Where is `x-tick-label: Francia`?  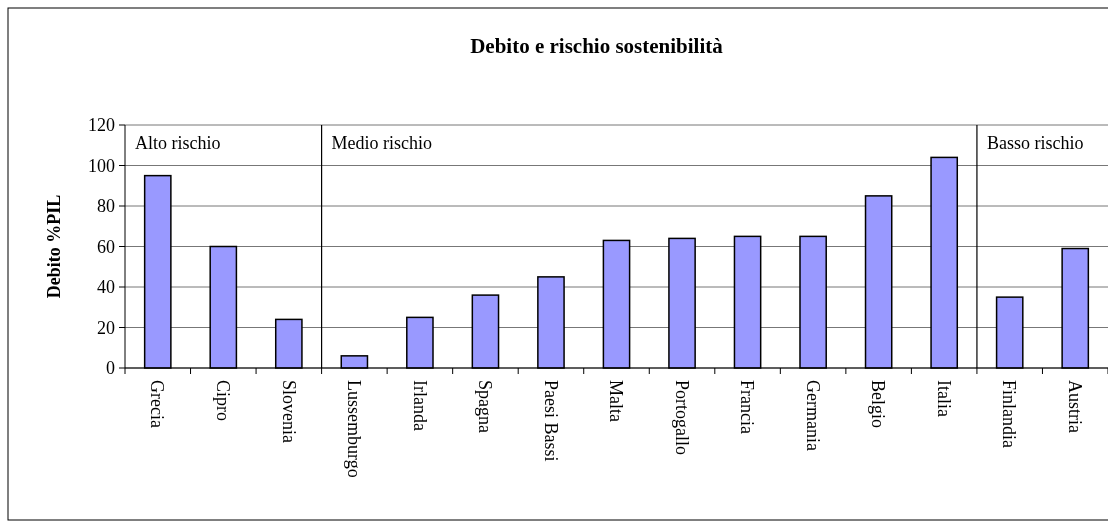
x-tick-label: Francia is located at coordinates (747, 407).